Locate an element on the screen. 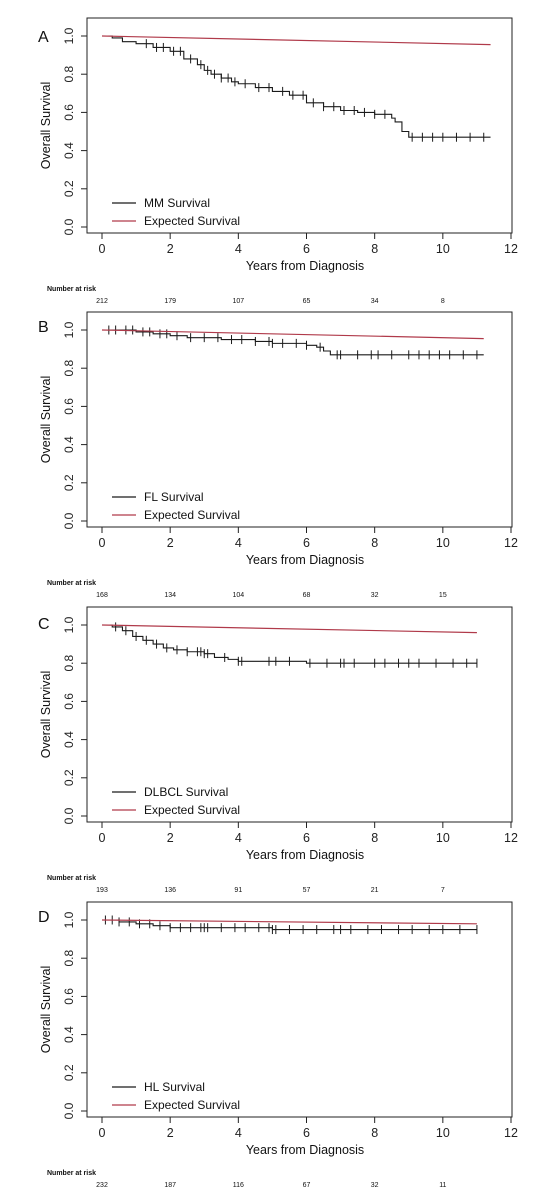 The image size is (534, 1200). risk-count: 193 is located at coordinates (102, 890).